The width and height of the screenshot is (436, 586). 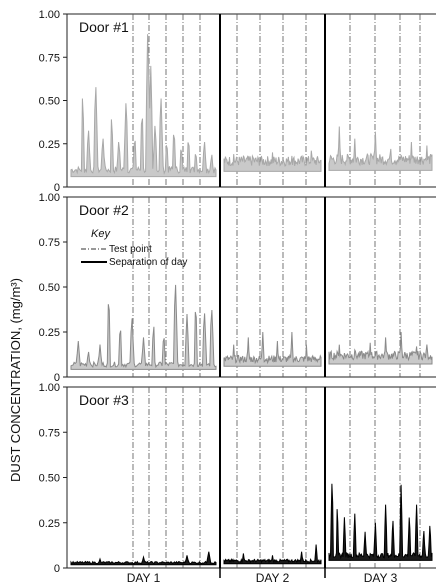 I want to click on legend: Key Test point Separation of day, so click(x=134, y=248).